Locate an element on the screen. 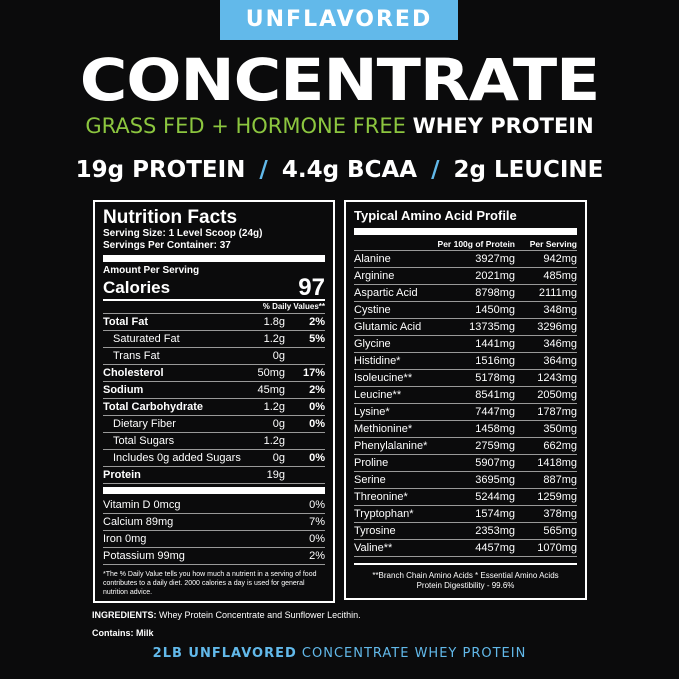 This screenshot has height=679, width=679. nutrient-row: Protein 19g is located at coordinates (214, 475).